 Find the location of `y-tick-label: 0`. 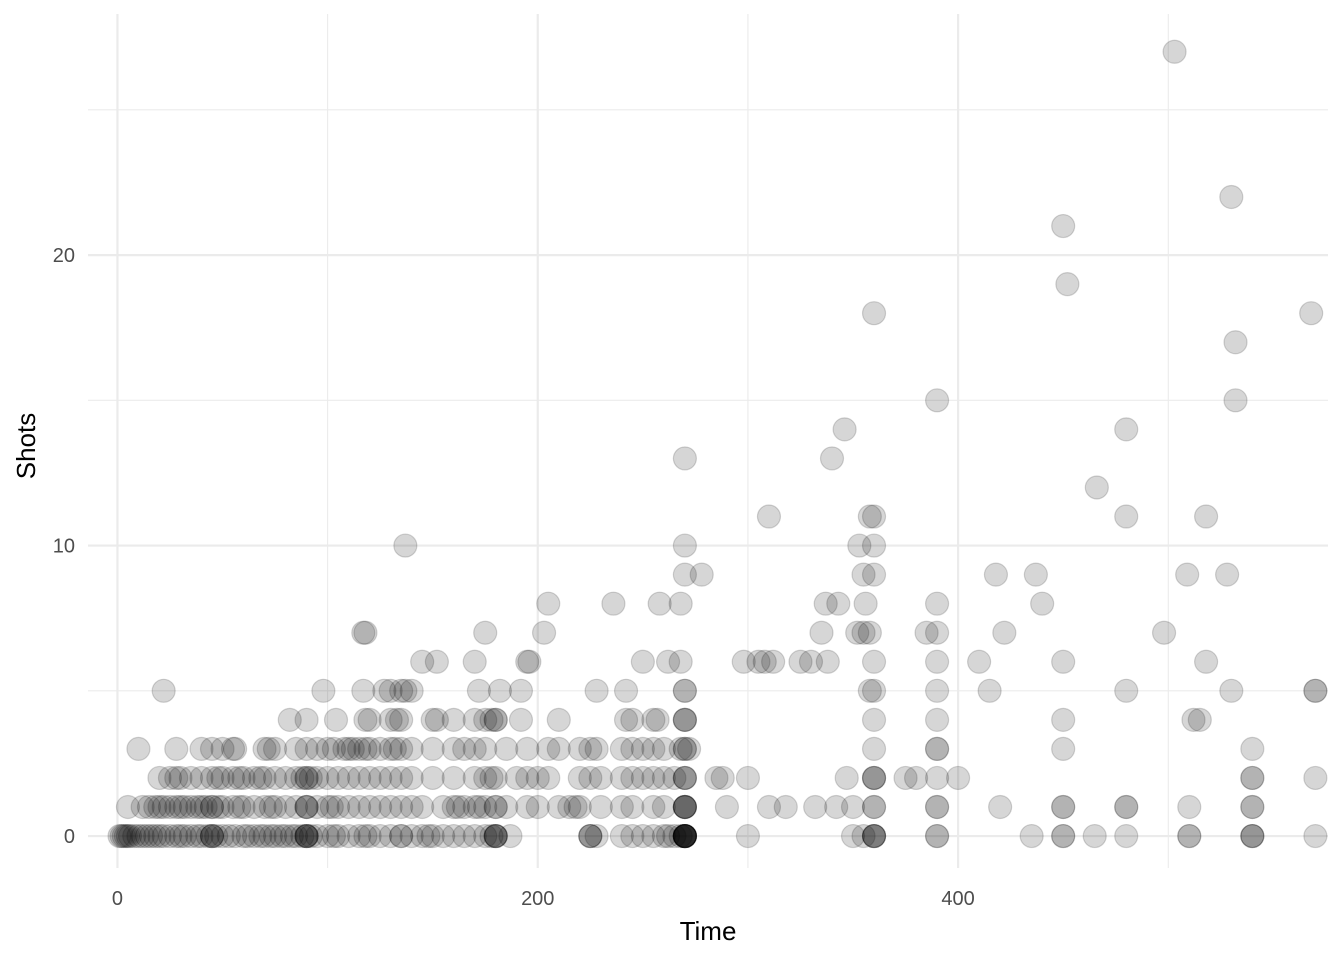

y-tick-label: 0 is located at coordinates (69, 837).